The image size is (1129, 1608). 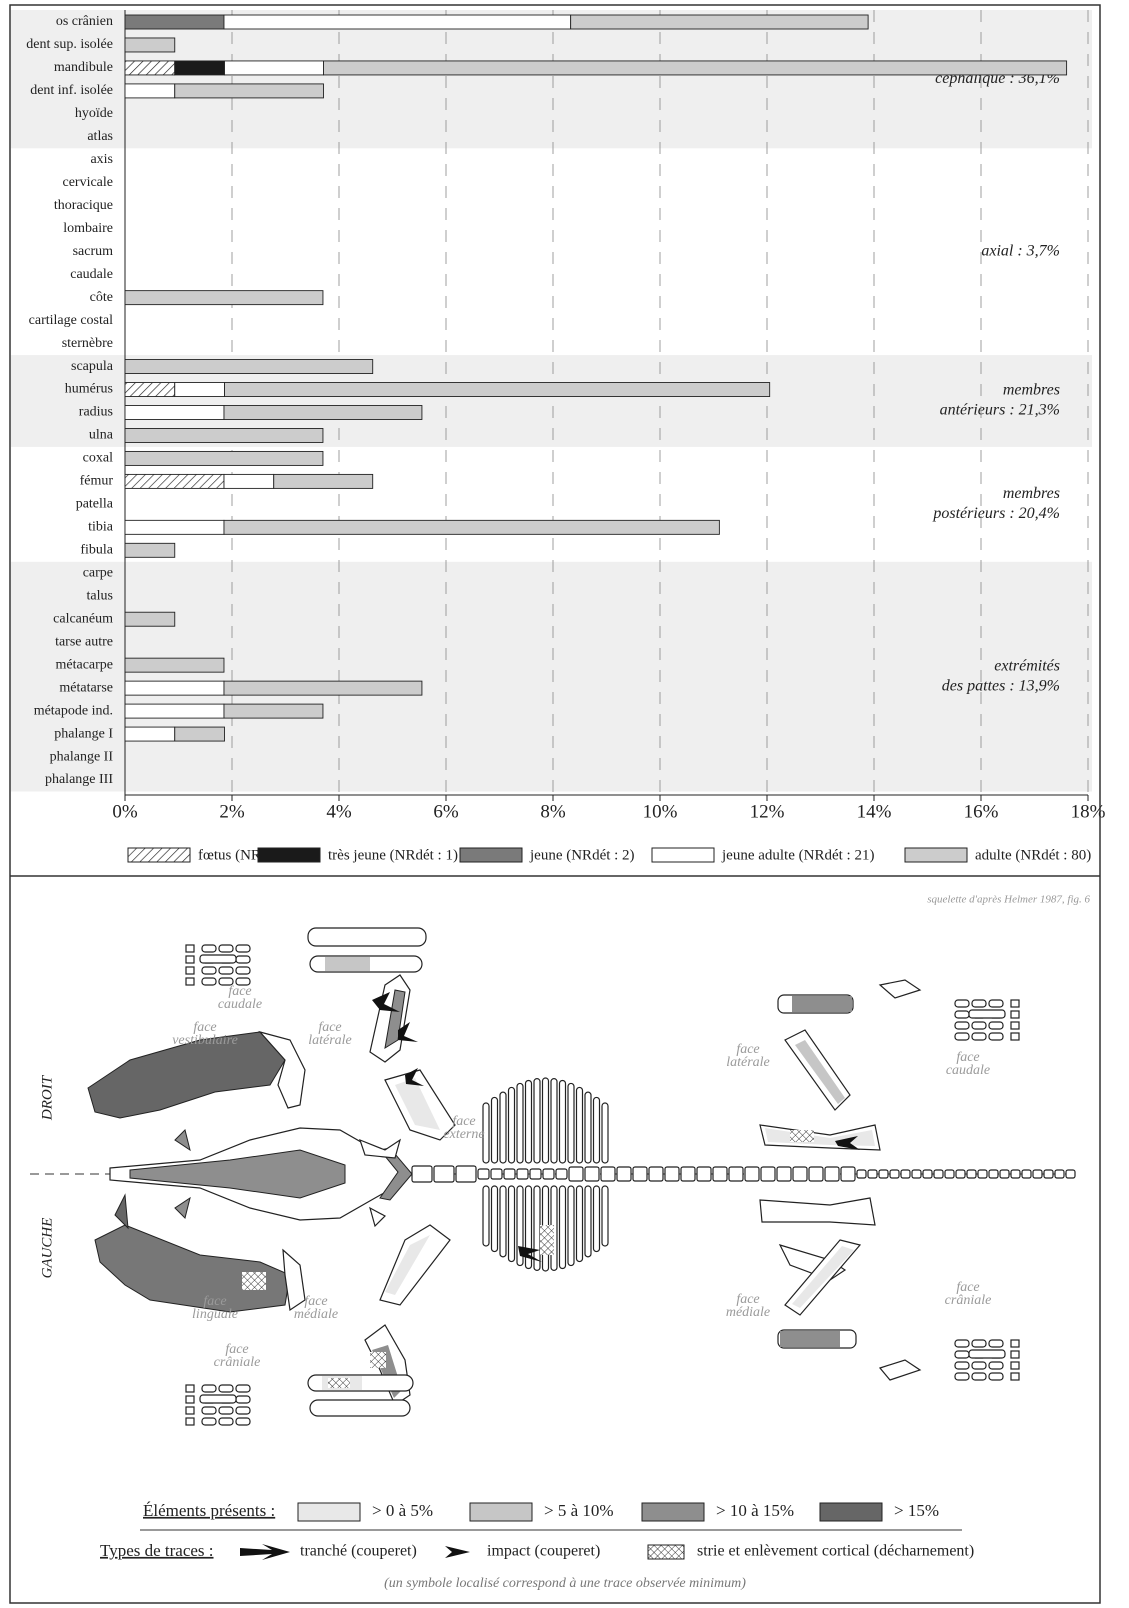 I want to click on y-tick-label: hyoïde, so click(x=94, y=113).